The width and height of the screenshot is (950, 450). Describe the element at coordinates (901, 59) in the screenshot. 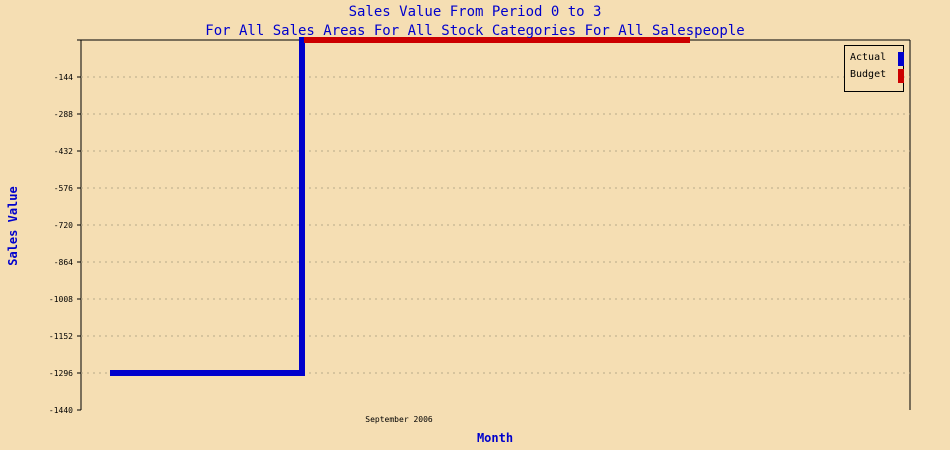

I see `legend-swatch-actual` at that location.